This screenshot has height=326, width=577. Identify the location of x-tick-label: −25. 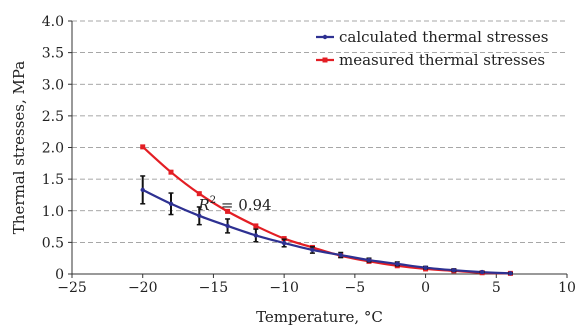
(72, 288).